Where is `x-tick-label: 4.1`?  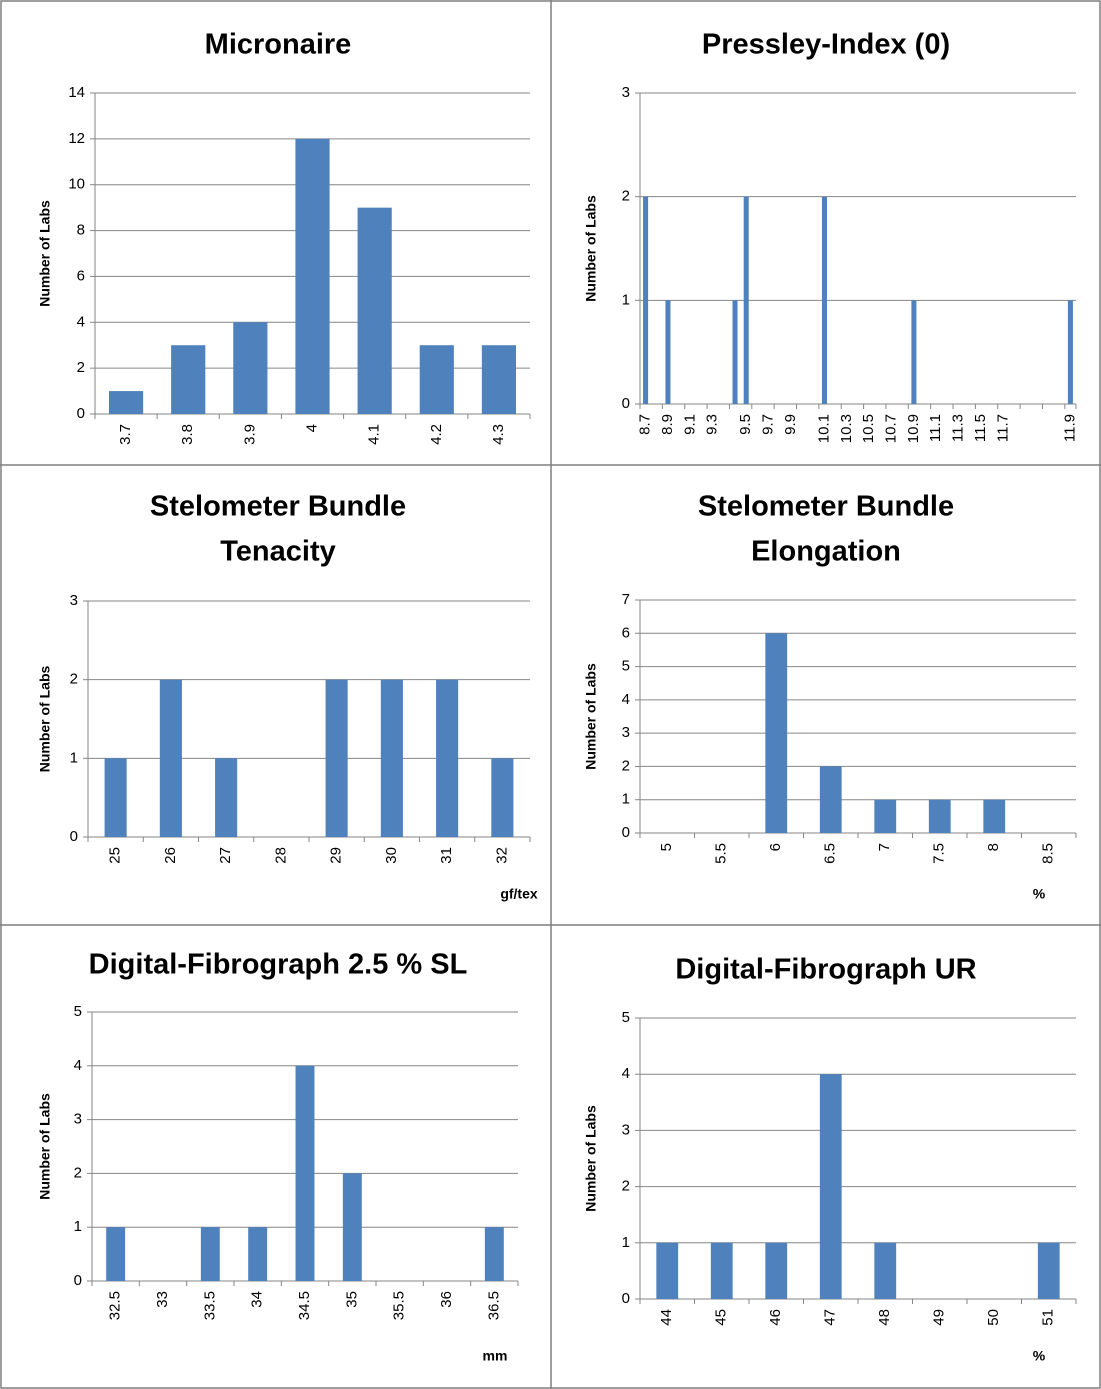
x-tick-label: 4.1 is located at coordinates (374, 434).